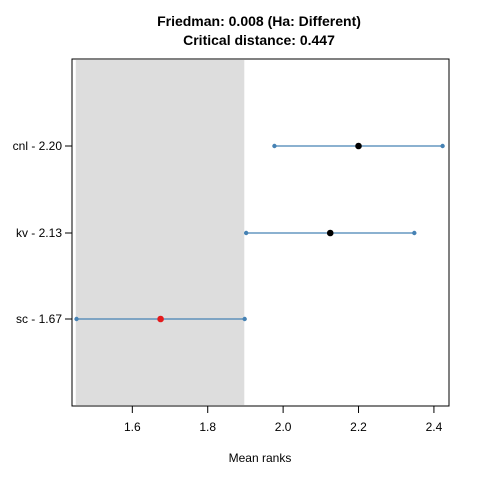 This screenshot has width=480, height=480. I want to click on x-axis-label: Mean ranks, so click(260, 458).